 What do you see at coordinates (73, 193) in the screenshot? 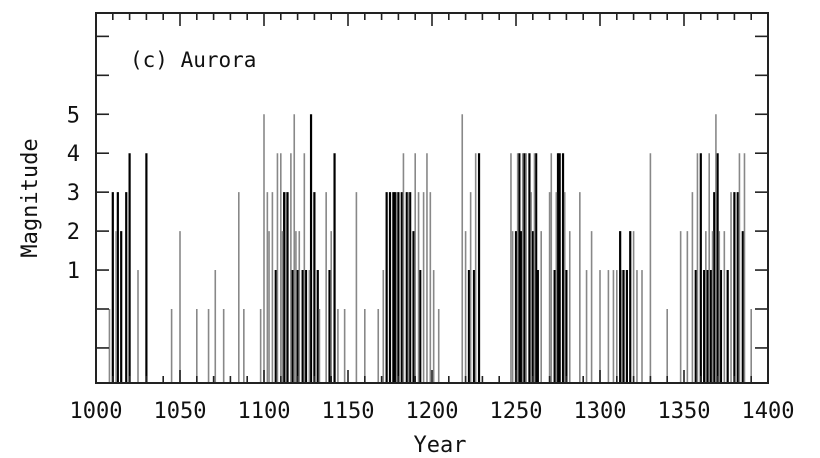
I see `y-tick-label: 3` at bounding box center [73, 193].